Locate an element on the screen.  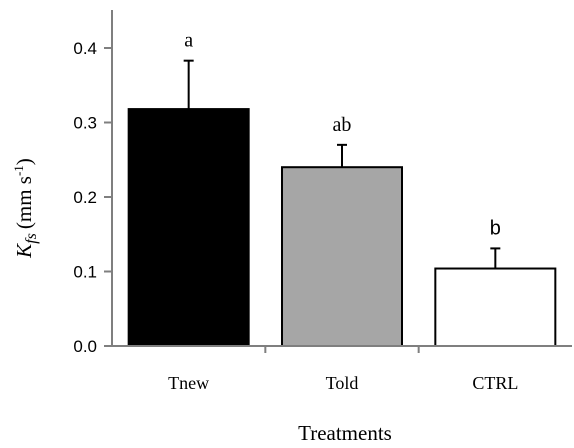
y-axis-title: Kfs (mm s-1) is located at coordinates (25, 208).